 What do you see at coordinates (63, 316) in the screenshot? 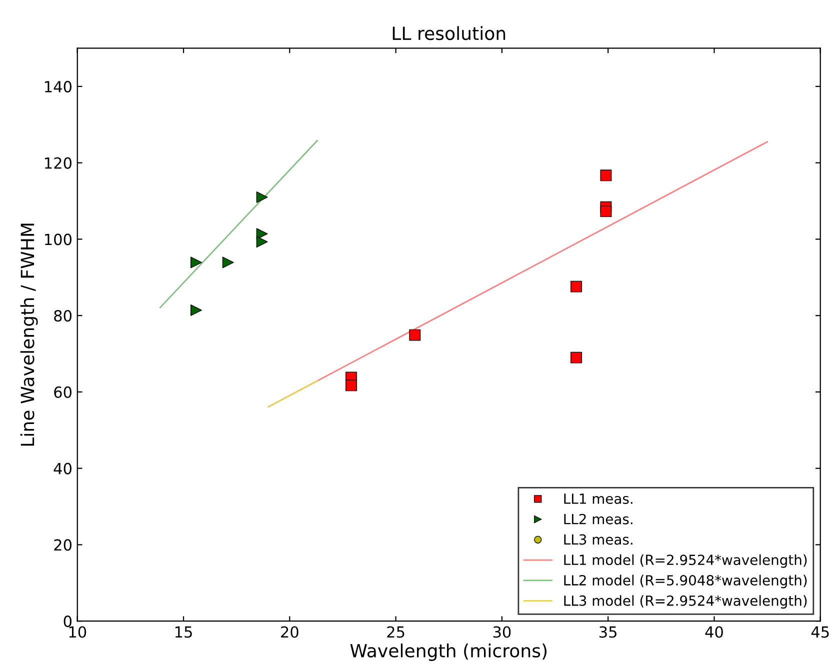
I see `y-tick-label: 80` at bounding box center [63, 316].